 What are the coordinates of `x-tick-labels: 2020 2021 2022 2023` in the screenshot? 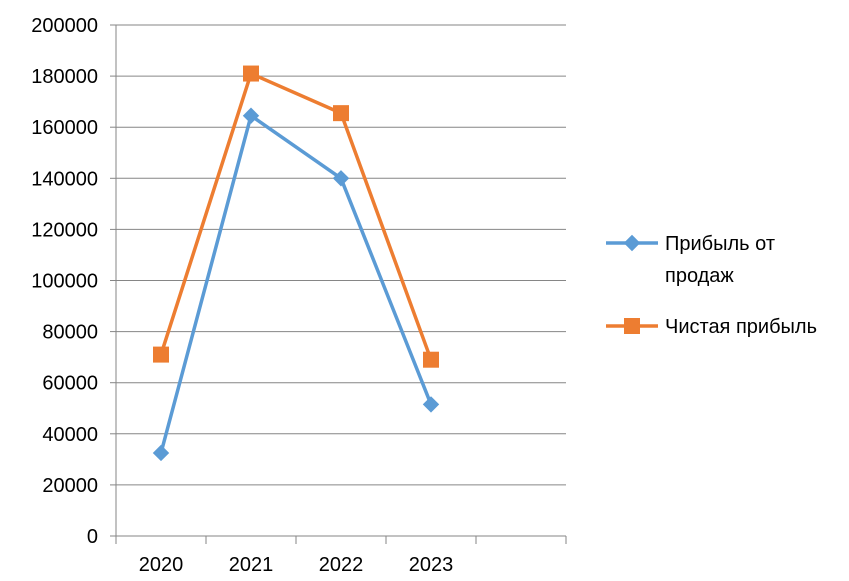 It's located at (296, 565).